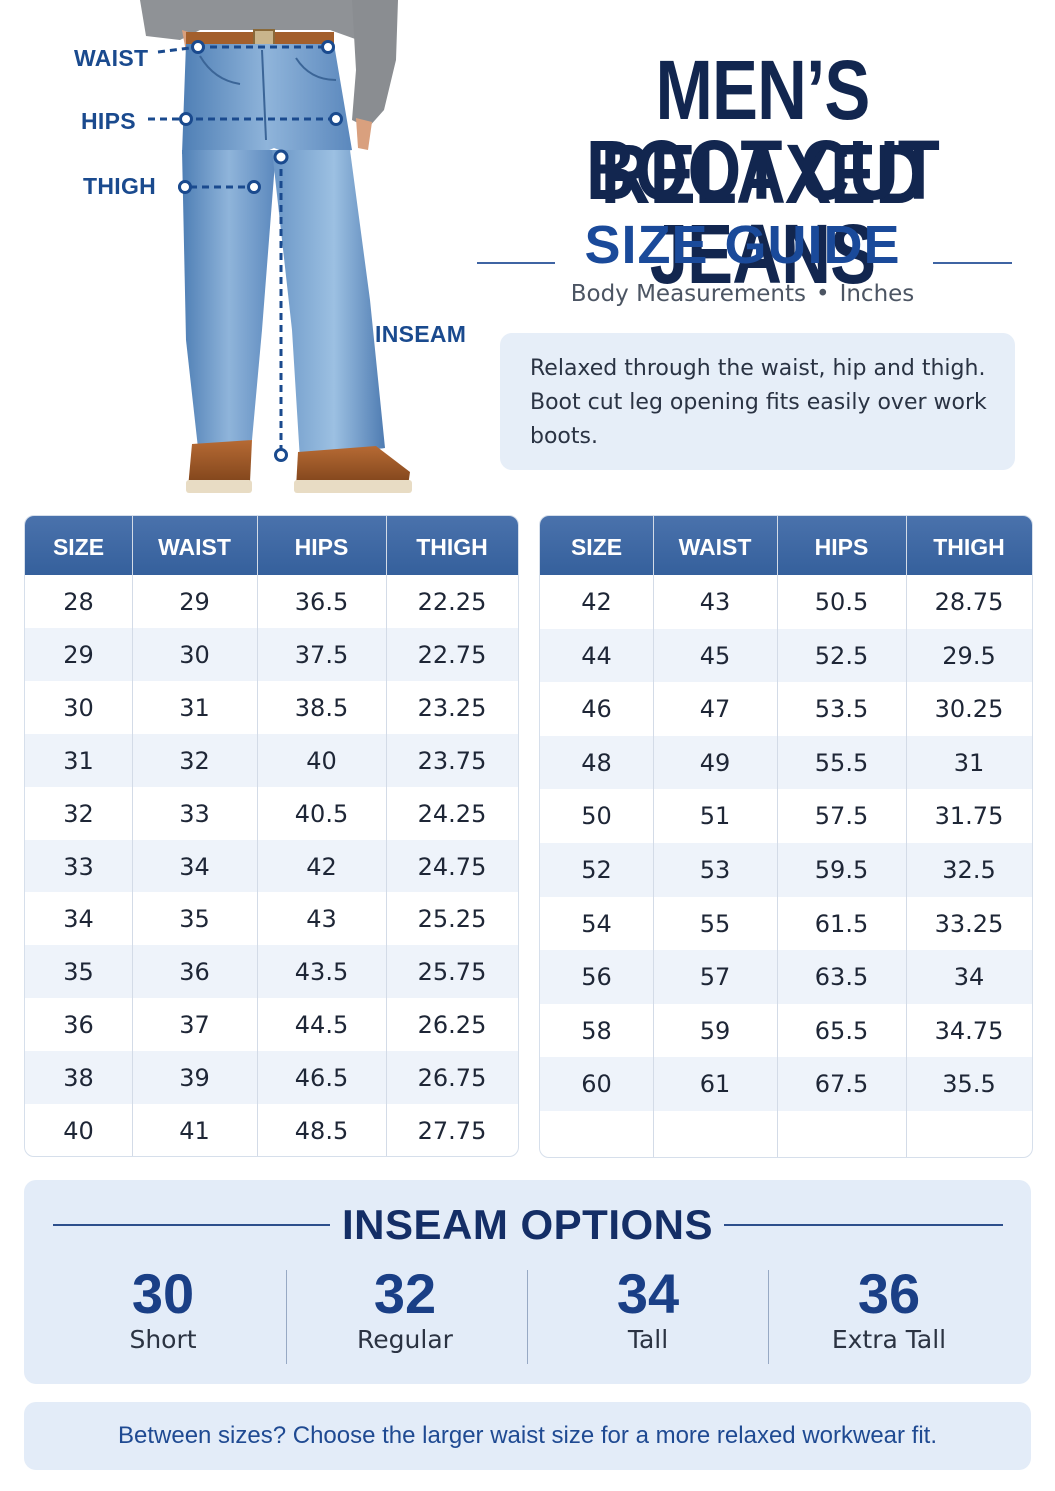  I want to click on inseam-value: 30, so click(163, 1293).